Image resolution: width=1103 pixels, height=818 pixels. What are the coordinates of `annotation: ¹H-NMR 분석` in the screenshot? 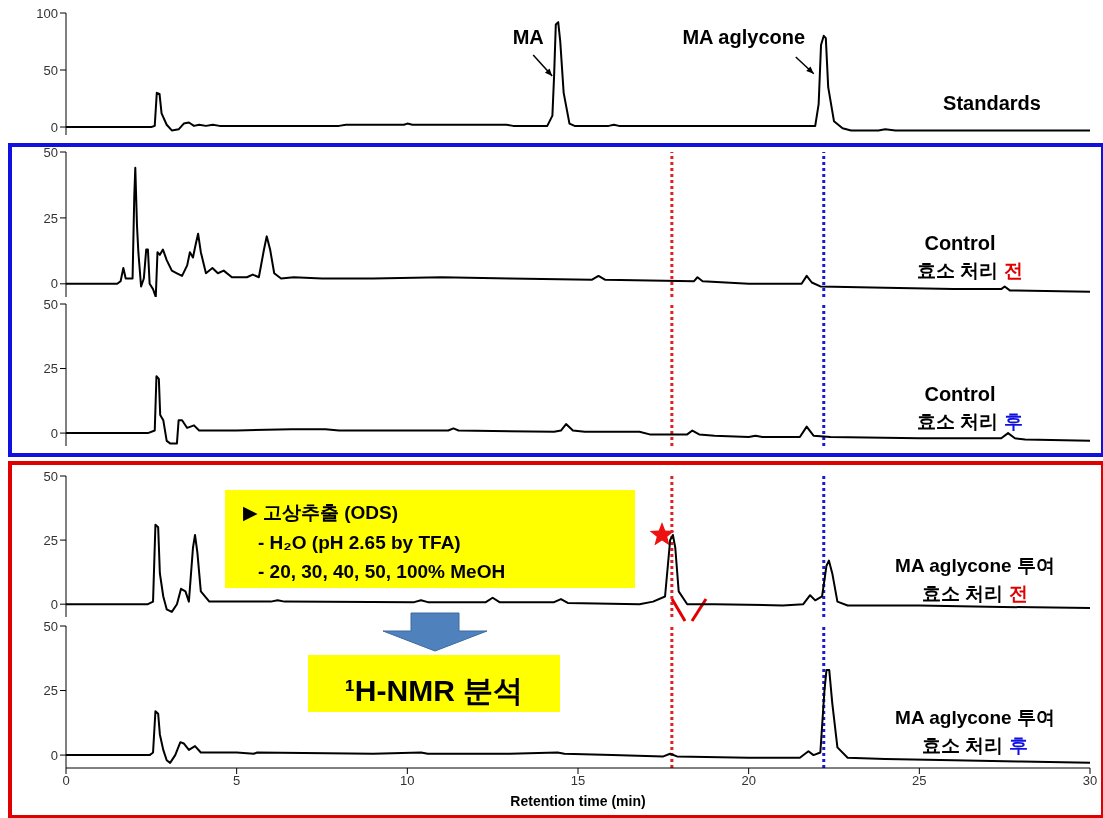 It's located at (434, 690).